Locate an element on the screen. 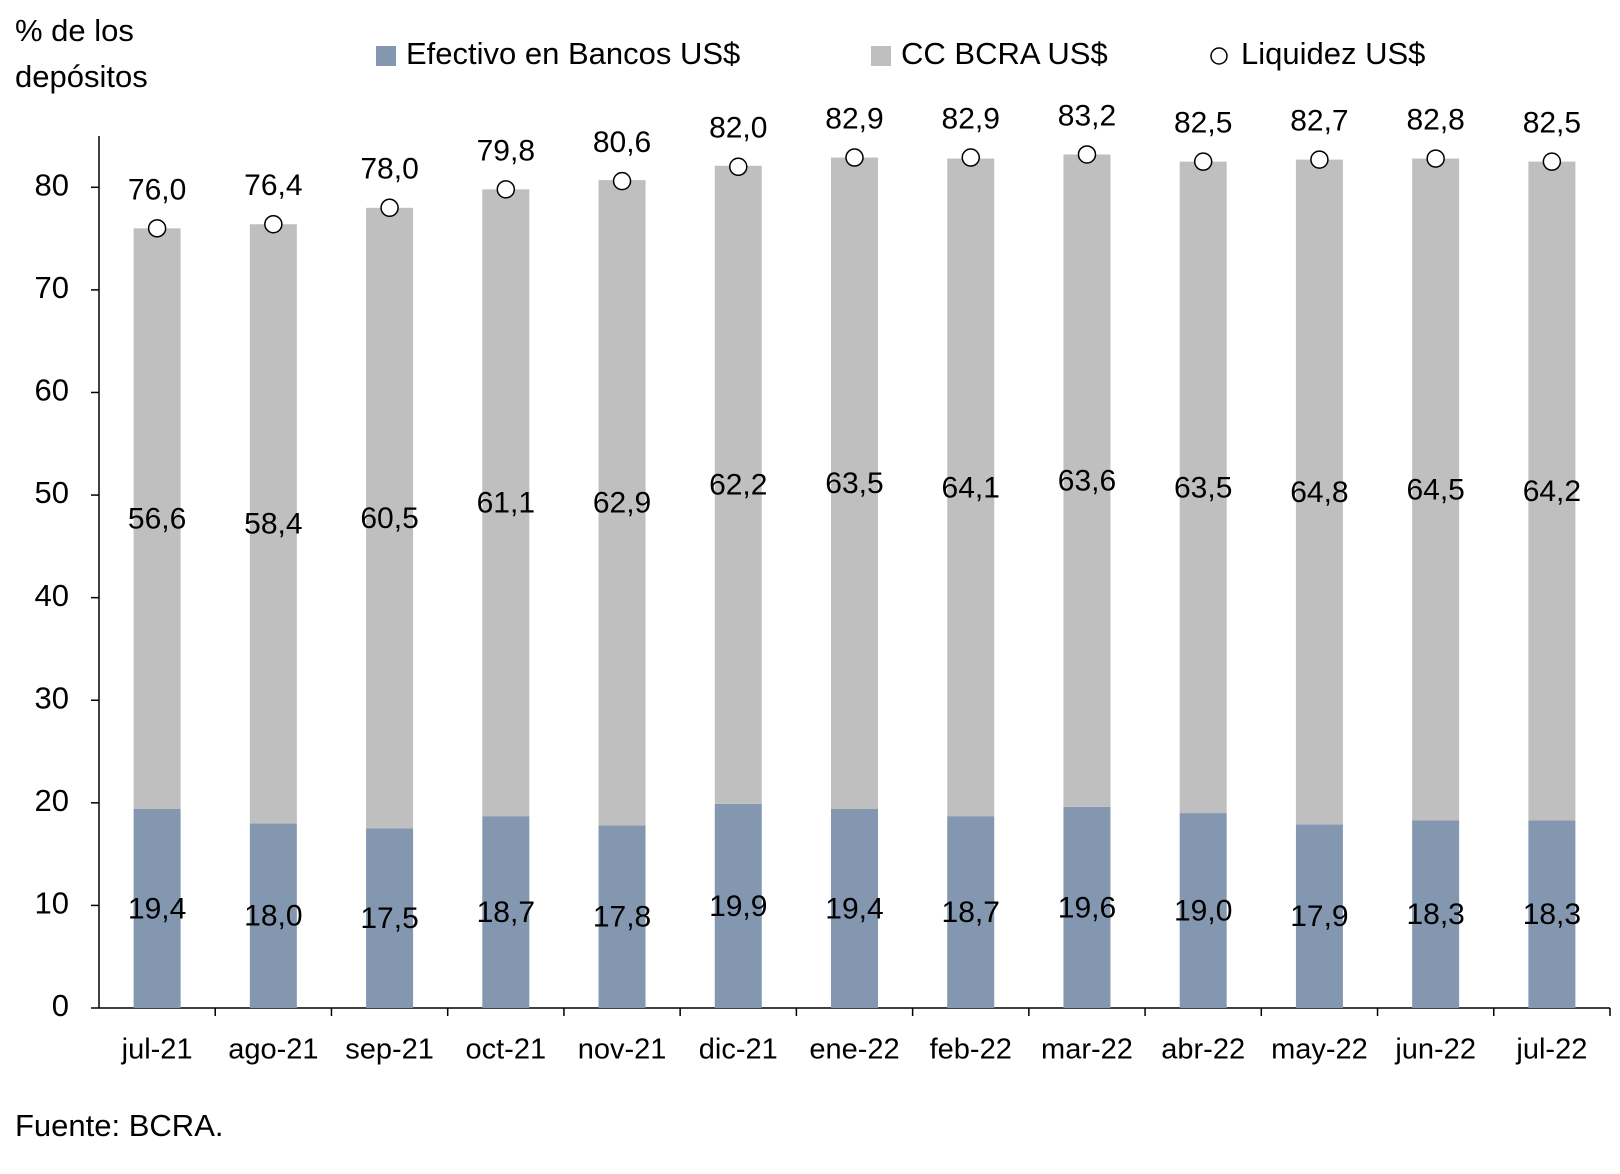 Image resolution: width=1620 pixels, height=1174 pixels. x-tick-label: ago-21 is located at coordinates (273, 1050).